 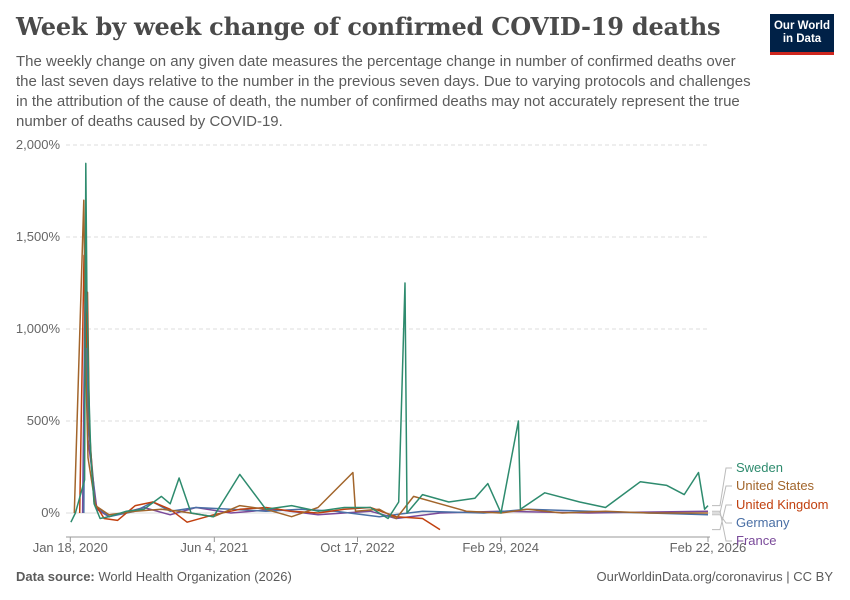 I want to click on y-tick-label: 500%, so click(x=44, y=420).